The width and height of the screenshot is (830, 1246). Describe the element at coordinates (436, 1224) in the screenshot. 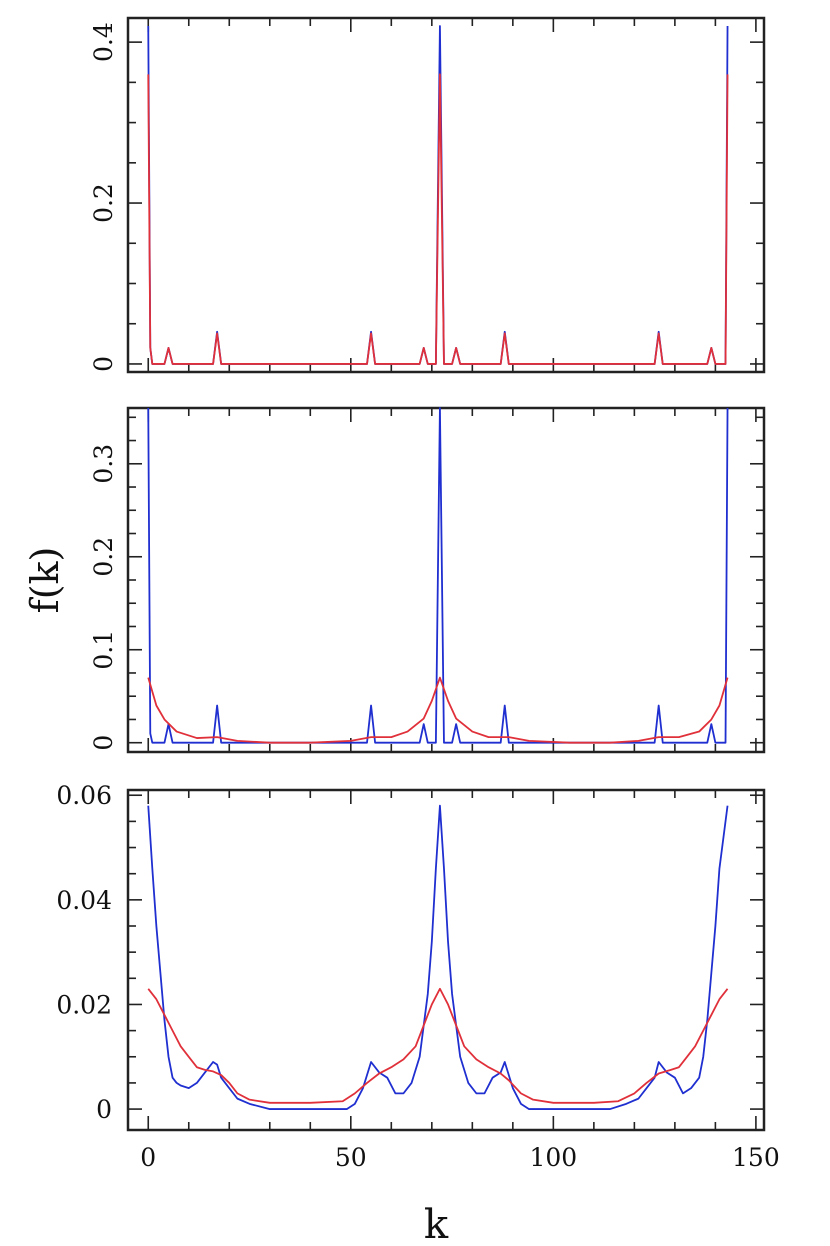

I see `x-axis-label: k` at that location.